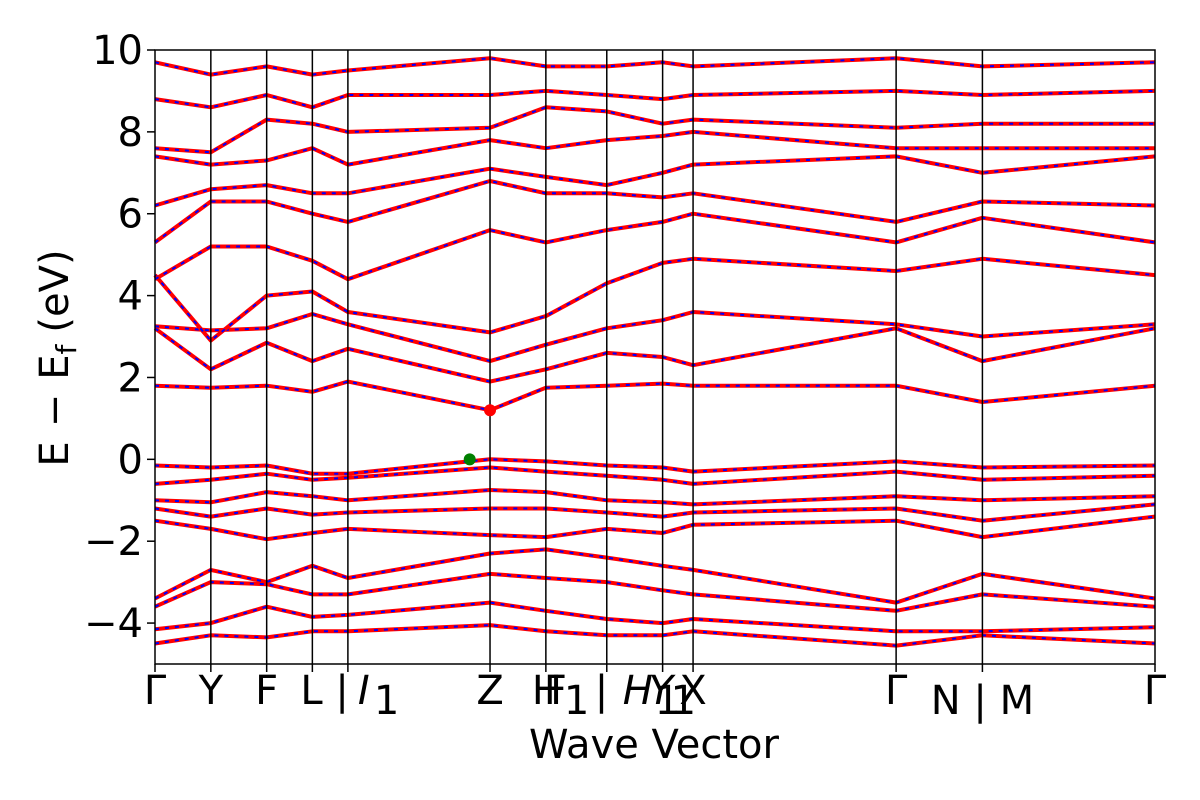 The width and height of the screenshot is (1200, 800). Describe the element at coordinates (469, 459) in the screenshot. I see `vbm-marker` at that location.